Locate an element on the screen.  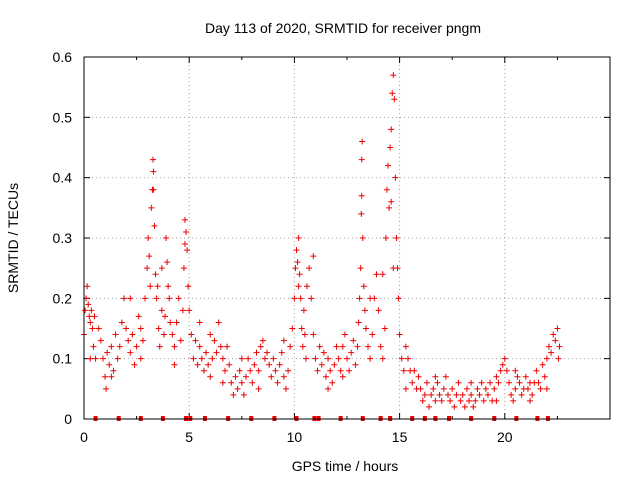
x-tick-label: 15 is located at coordinates (400, 437).